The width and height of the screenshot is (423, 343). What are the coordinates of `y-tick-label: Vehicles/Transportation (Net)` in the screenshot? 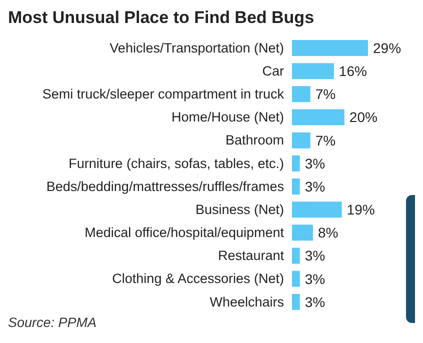 It's located at (197, 48).